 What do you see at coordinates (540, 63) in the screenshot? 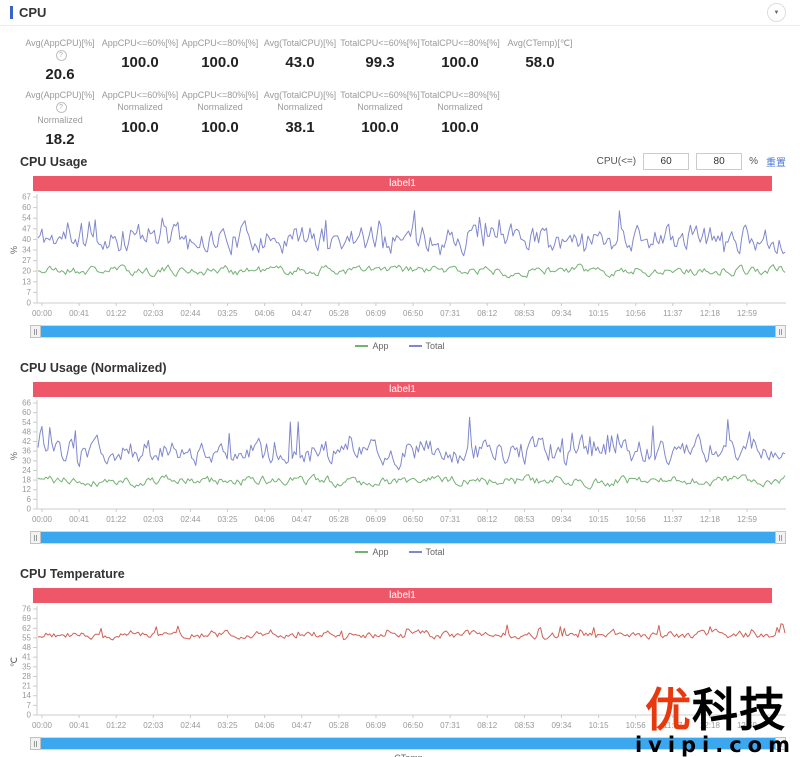
I see `stat-value: 58.0` at bounding box center [540, 63].